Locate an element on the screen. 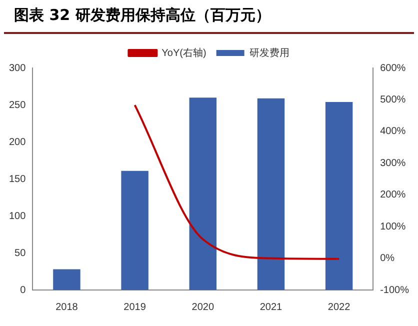 This screenshot has width=418, height=326. y2-tick-label: 300% is located at coordinates (393, 163).